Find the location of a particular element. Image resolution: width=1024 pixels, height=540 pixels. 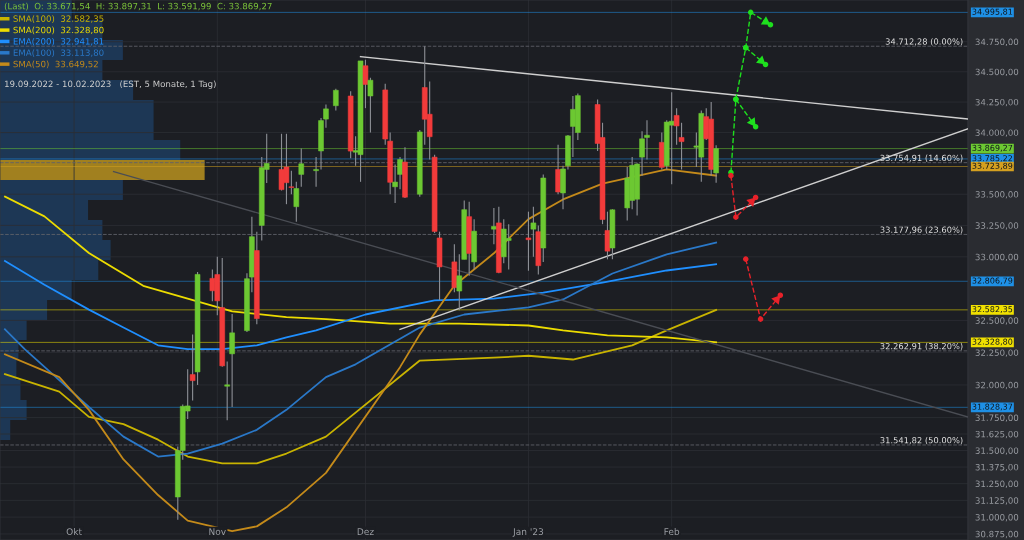

ref-line-label: 32.328,80 is located at coordinates (992, 342).